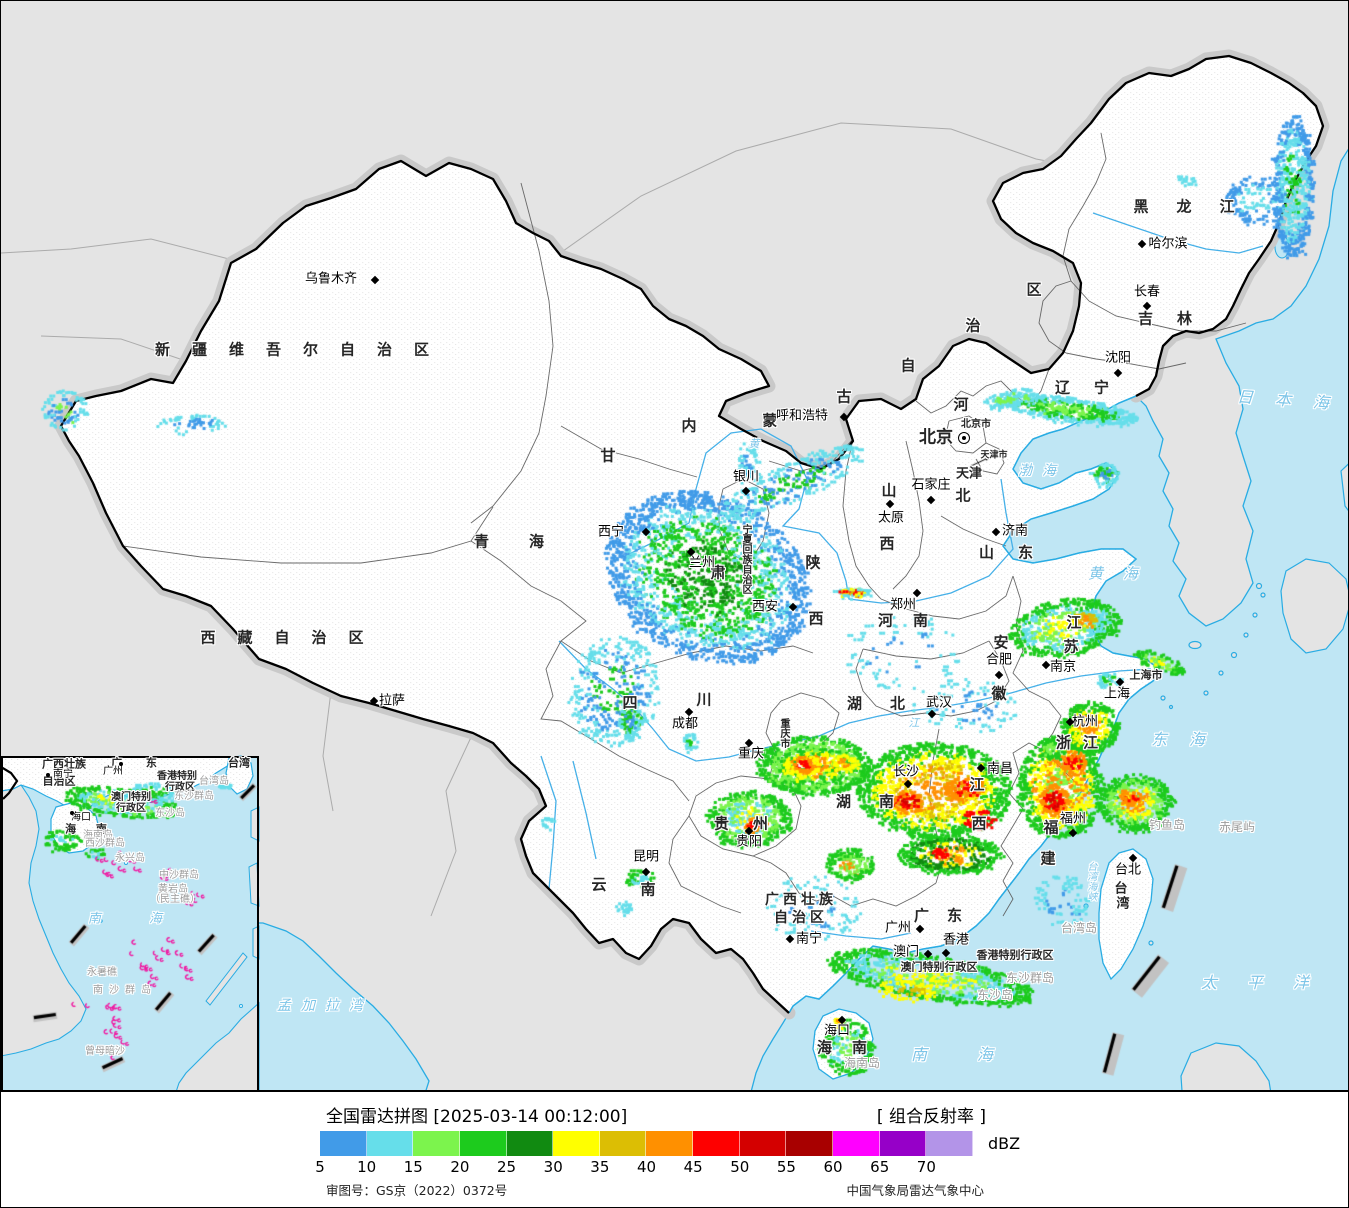  I want to click on inset-label-isl: （民主礁）, so click(175, 899).